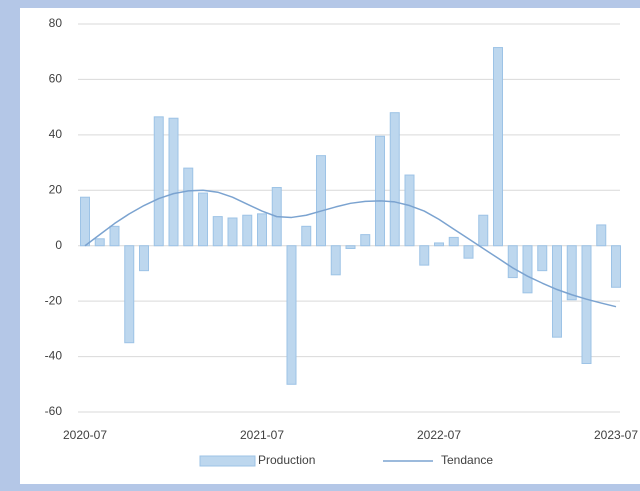  What do you see at coordinates (85, 435) in the screenshot?
I see `x-tick-label: 2020-07` at bounding box center [85, 435].